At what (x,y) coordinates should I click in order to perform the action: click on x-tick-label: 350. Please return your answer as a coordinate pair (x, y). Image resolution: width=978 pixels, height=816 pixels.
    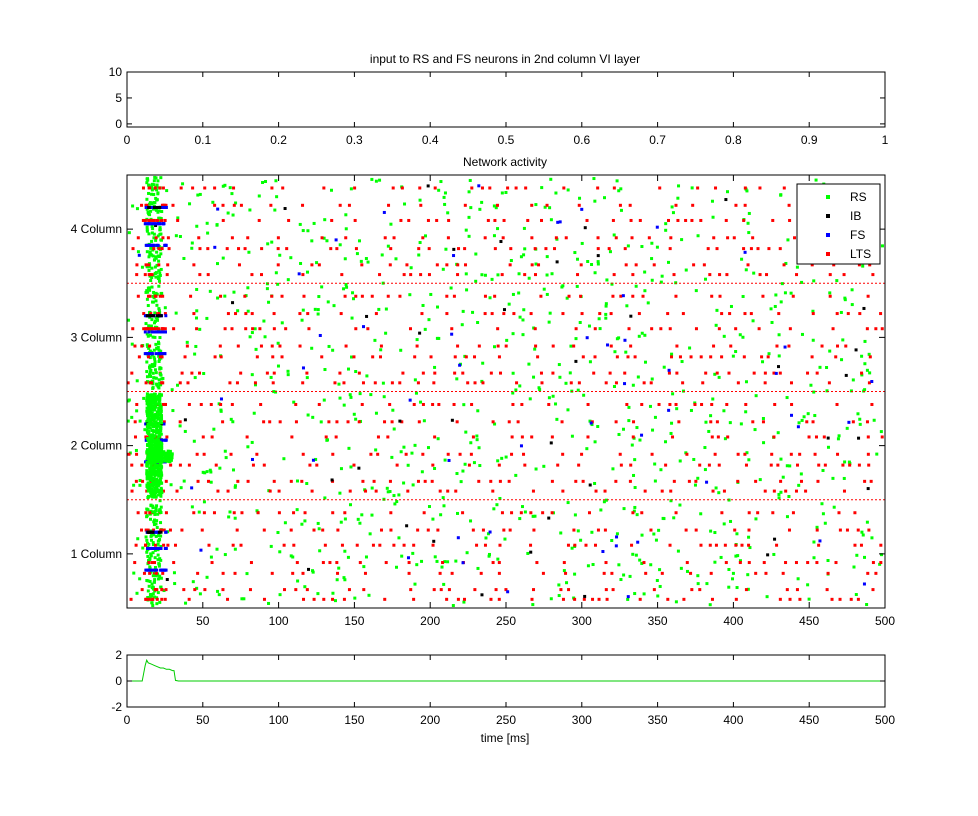
    Looking at the image, I should click on (658, 720).